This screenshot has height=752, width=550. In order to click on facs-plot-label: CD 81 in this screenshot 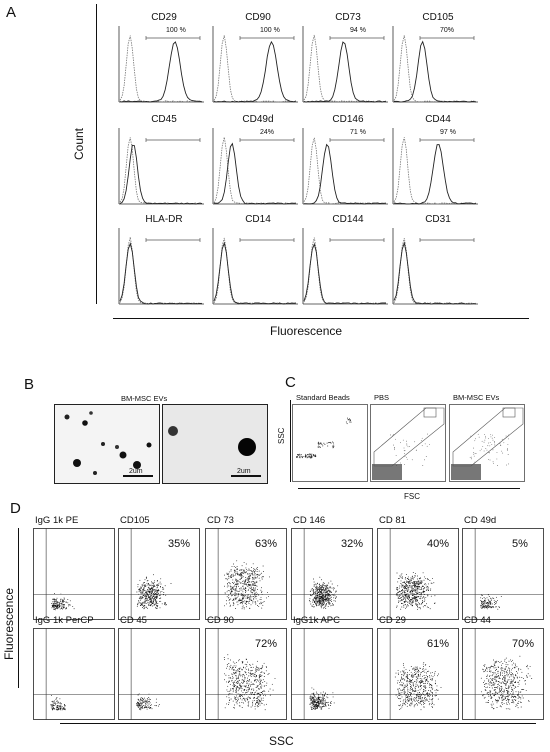, I will do `click(392, 520)`.